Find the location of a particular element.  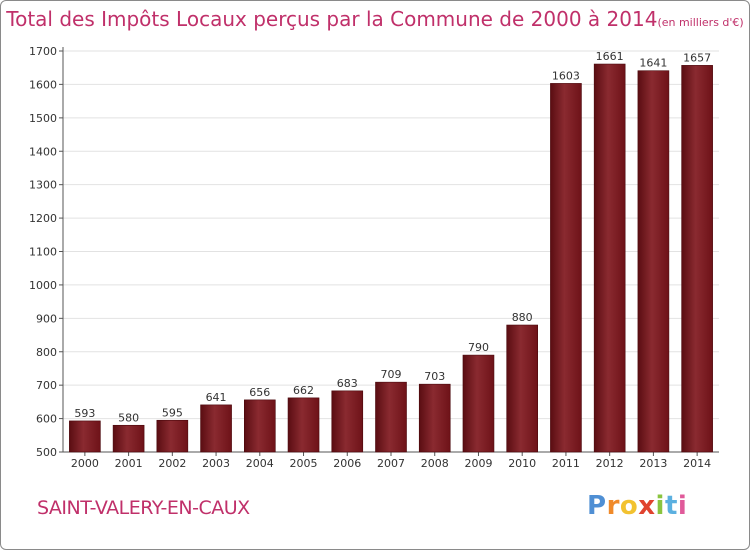

bar-2010 is located at coordinates (522, 388).